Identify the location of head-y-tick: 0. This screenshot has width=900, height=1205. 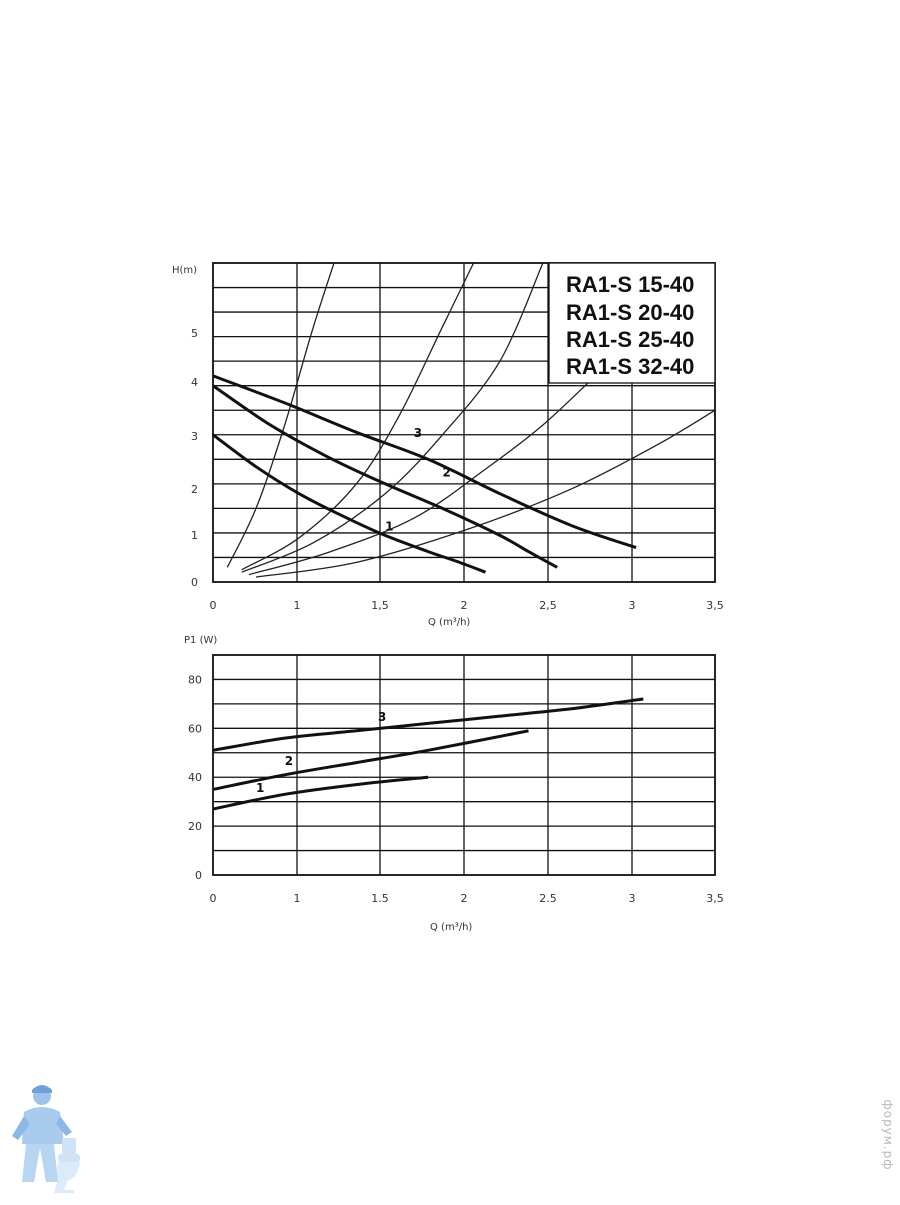
(194, 582).